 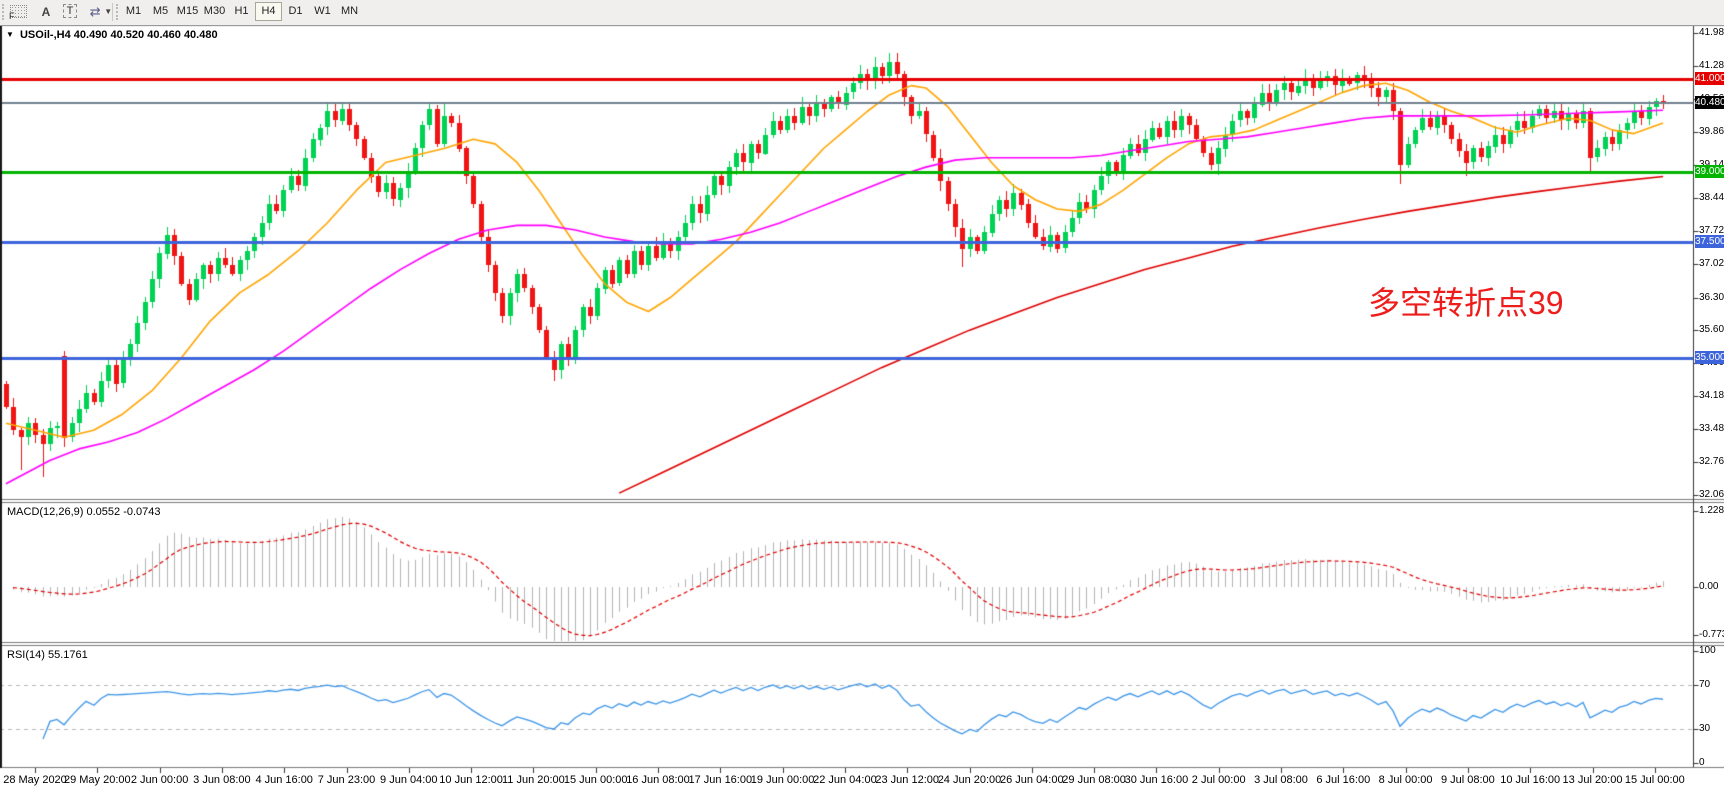 What do you see at coordinates (4, 12) in the screenshot?
I see `toolbar-gripper` at bounding box center [4, 12].